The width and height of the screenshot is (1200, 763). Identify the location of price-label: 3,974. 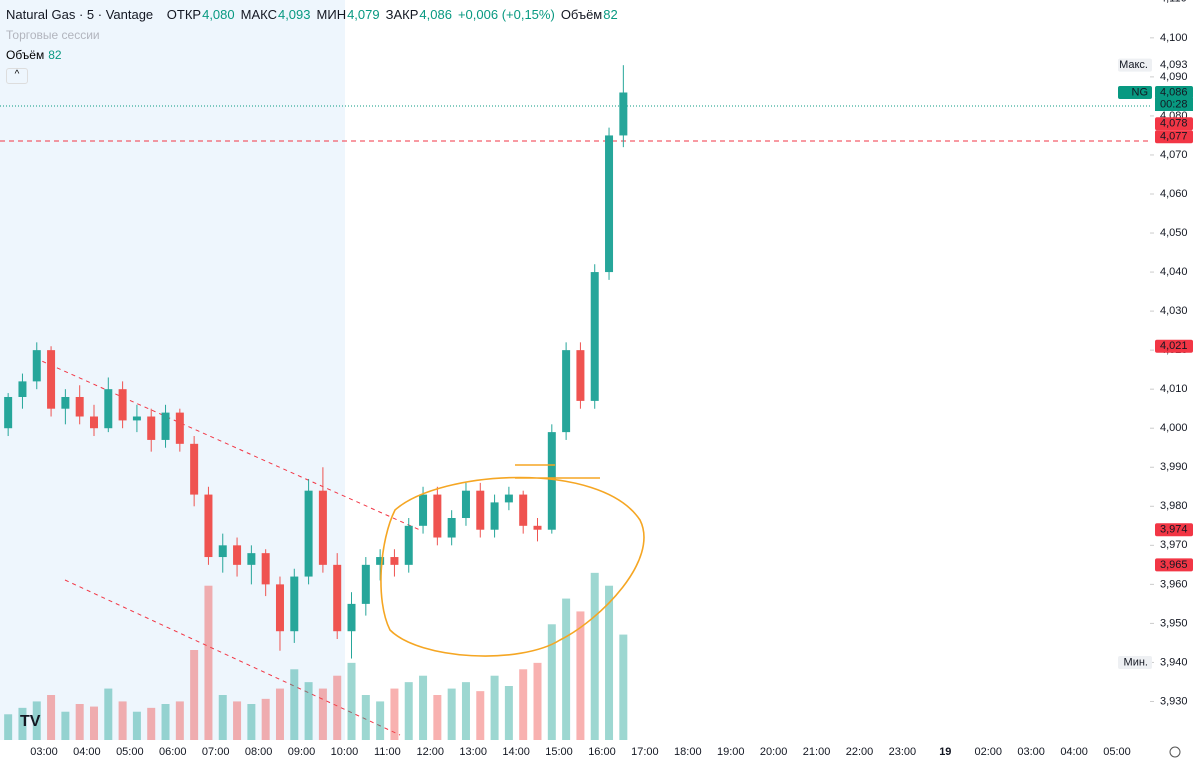
(1174, 530).